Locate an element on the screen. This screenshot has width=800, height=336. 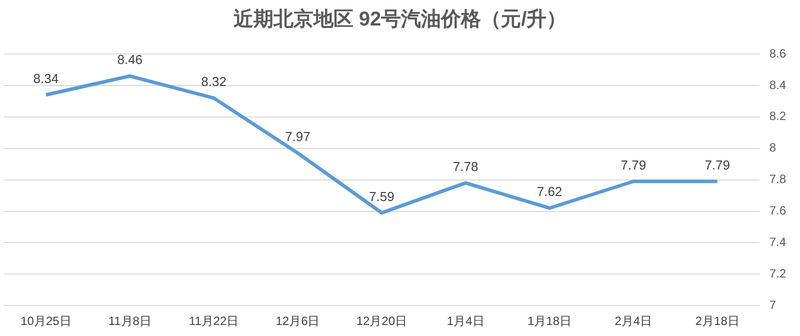
y-tick-label: 8.6 is located at coordinates (777, 53).